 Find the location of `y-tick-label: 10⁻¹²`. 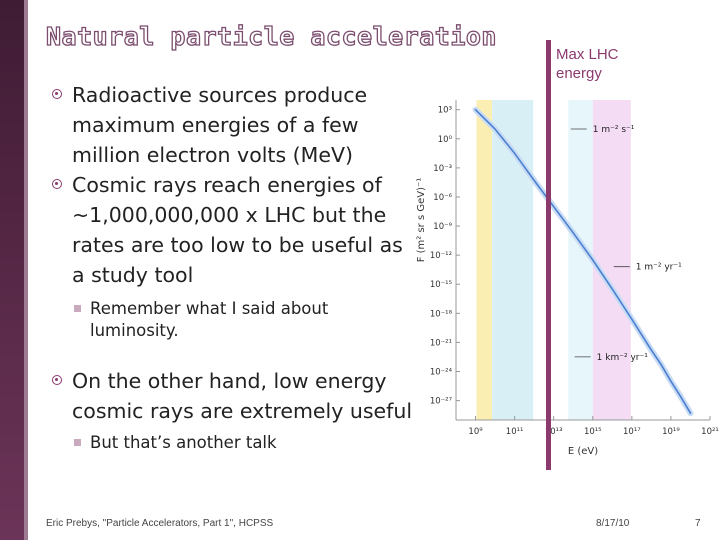

y-tick-label: 10⁻¹² is located at coordinates (441, 256).